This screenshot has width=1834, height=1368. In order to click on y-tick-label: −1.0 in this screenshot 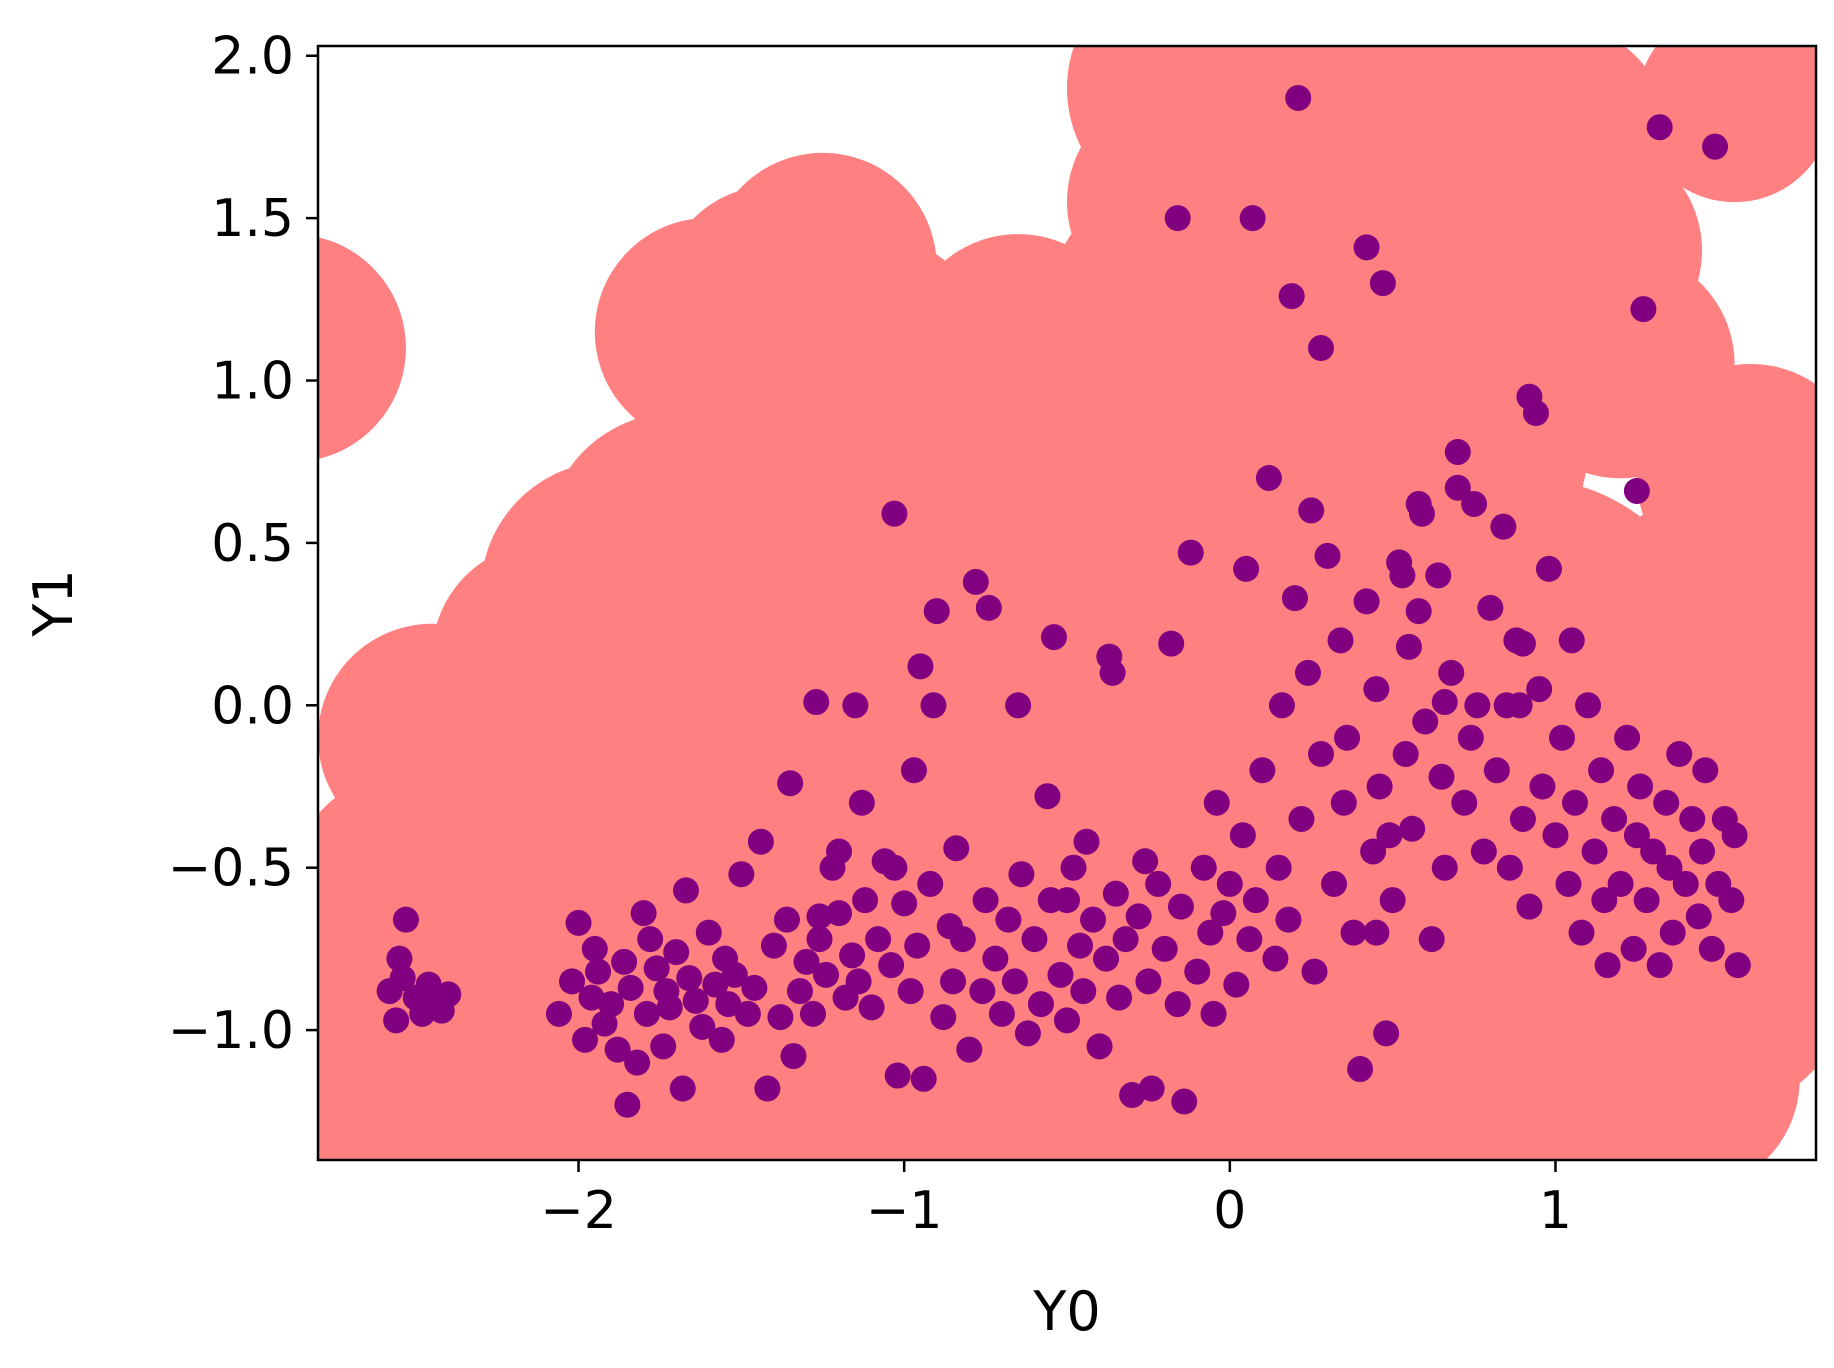, I will do `click(231, 1031)`.